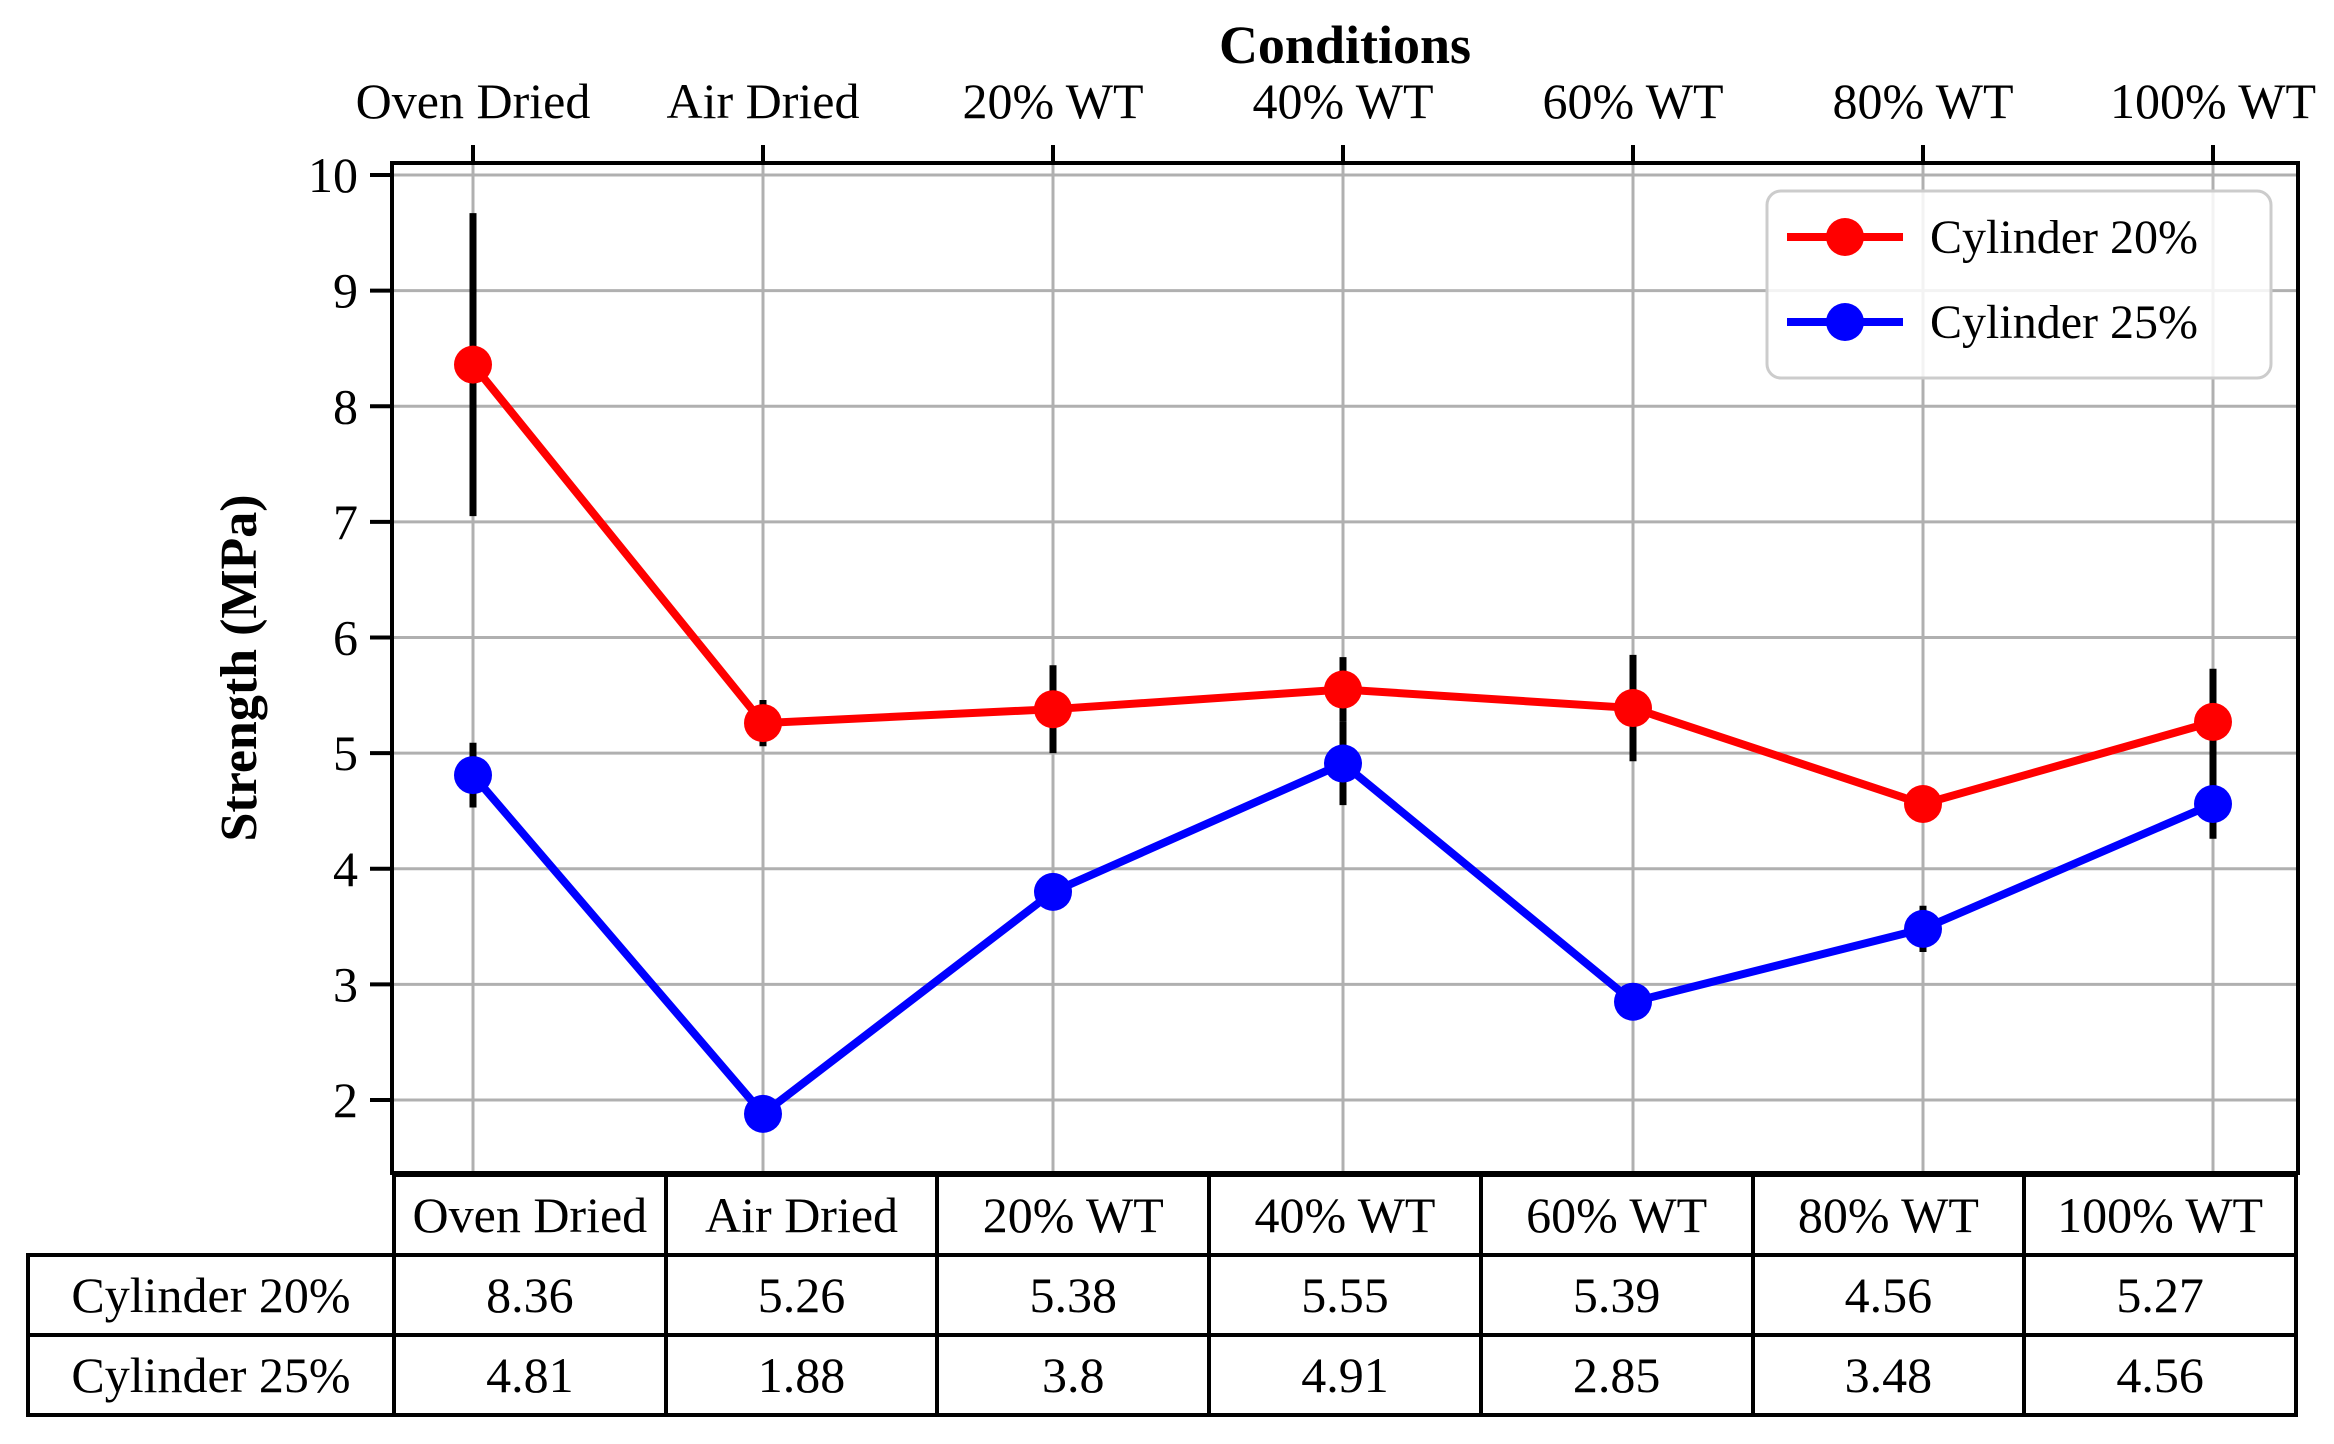 Image resolution: width=2334 pixels, height=1444 pixels. Describe the element at coordinates (345, 638) in the screenshot. I see `y-tick-label: 6` at that location.